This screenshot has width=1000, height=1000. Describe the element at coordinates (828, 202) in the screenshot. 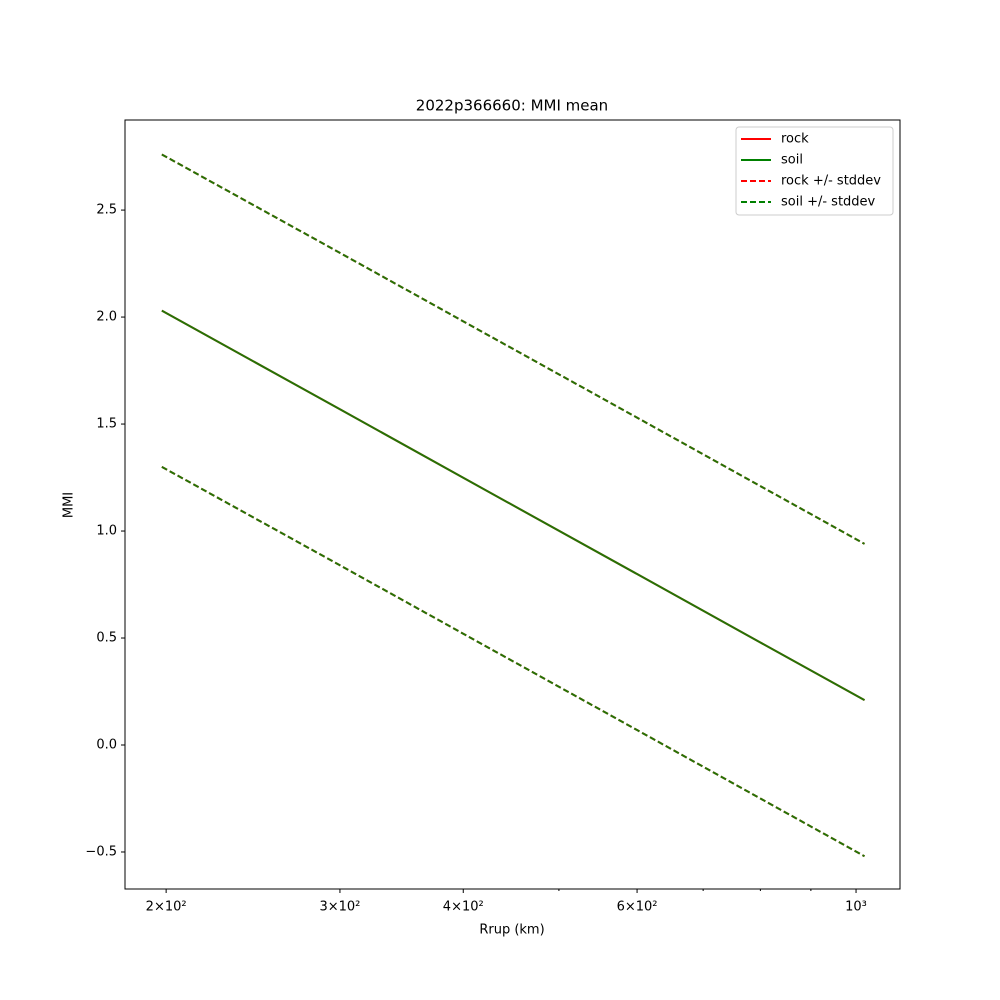

I see `legend-label: soil +/- stddev` at that location.